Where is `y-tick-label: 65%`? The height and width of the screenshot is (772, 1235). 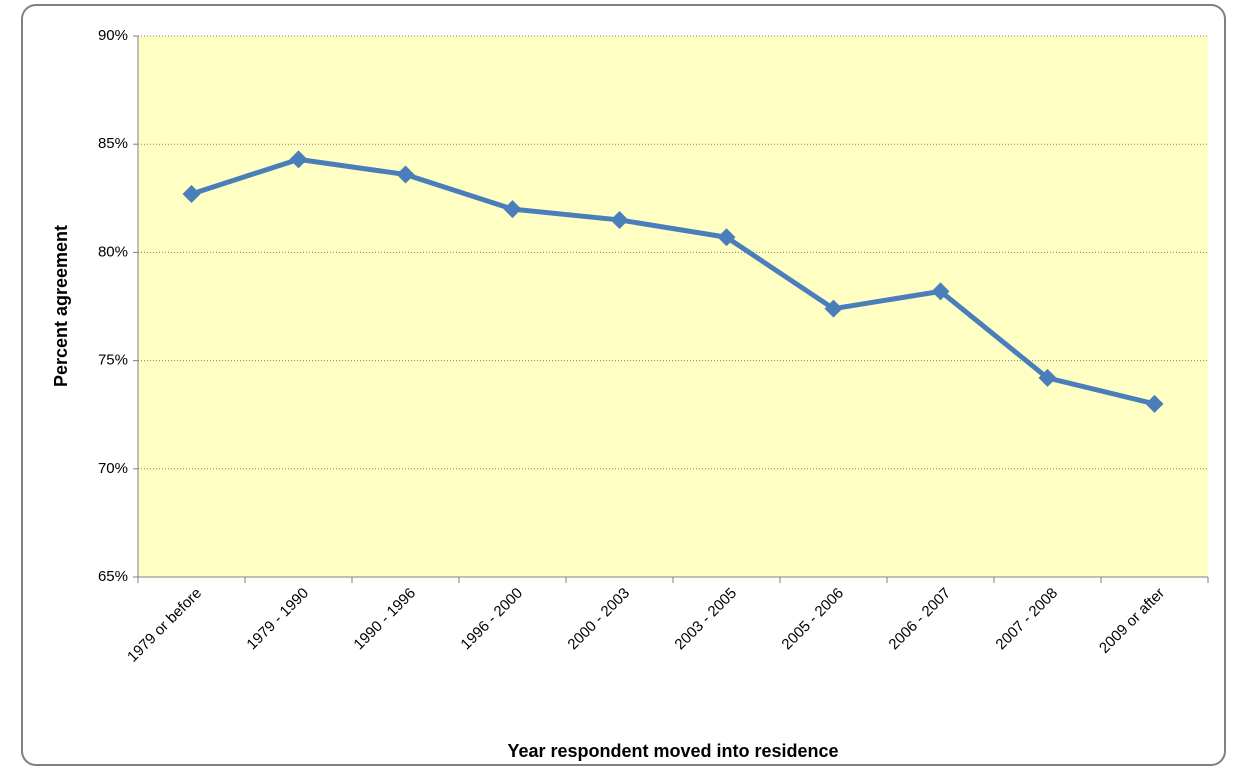
y-tick-label: 65% is located at coordinates (113, 576).